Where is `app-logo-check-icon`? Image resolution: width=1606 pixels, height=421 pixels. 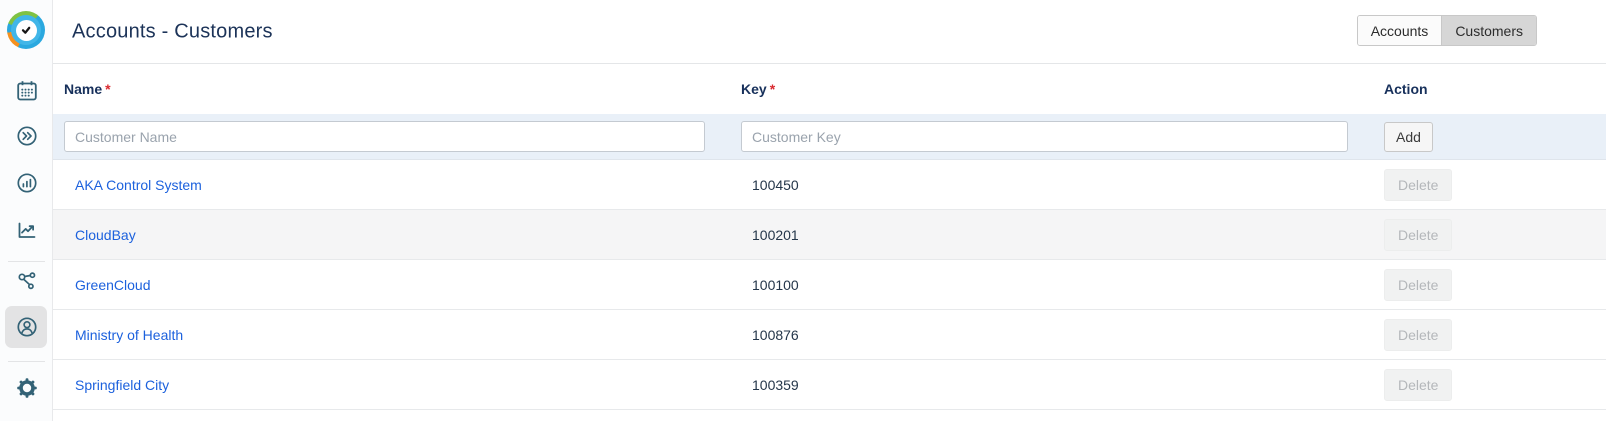 app-logo-check-icon is located at coordinates (26, 30).